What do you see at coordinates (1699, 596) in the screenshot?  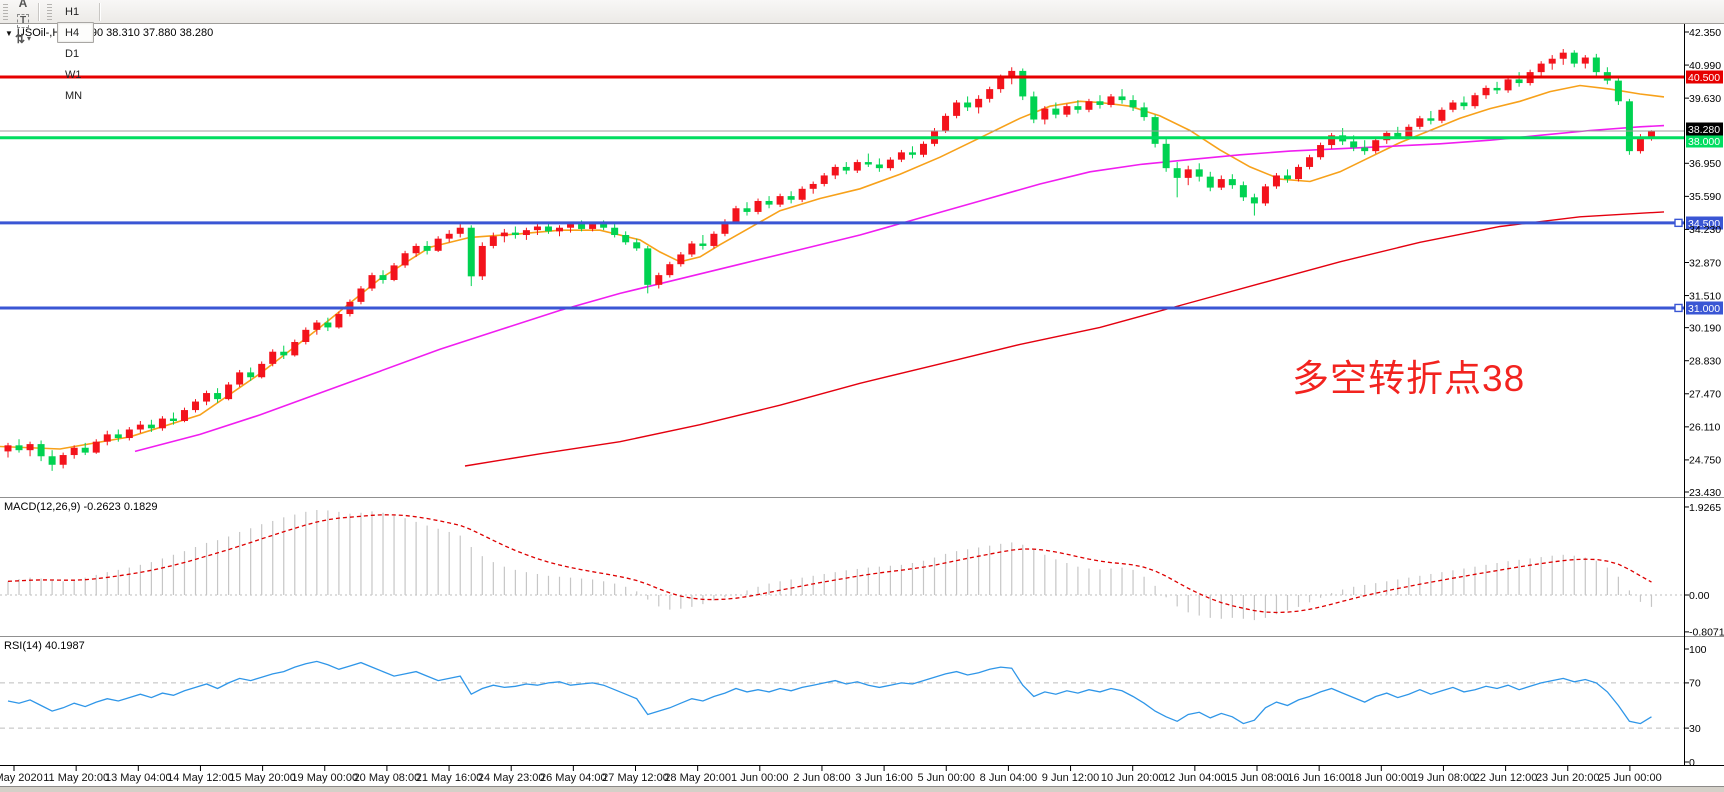 I see `macd-scale-label: 0.00` at bounding box center [1699, 596].